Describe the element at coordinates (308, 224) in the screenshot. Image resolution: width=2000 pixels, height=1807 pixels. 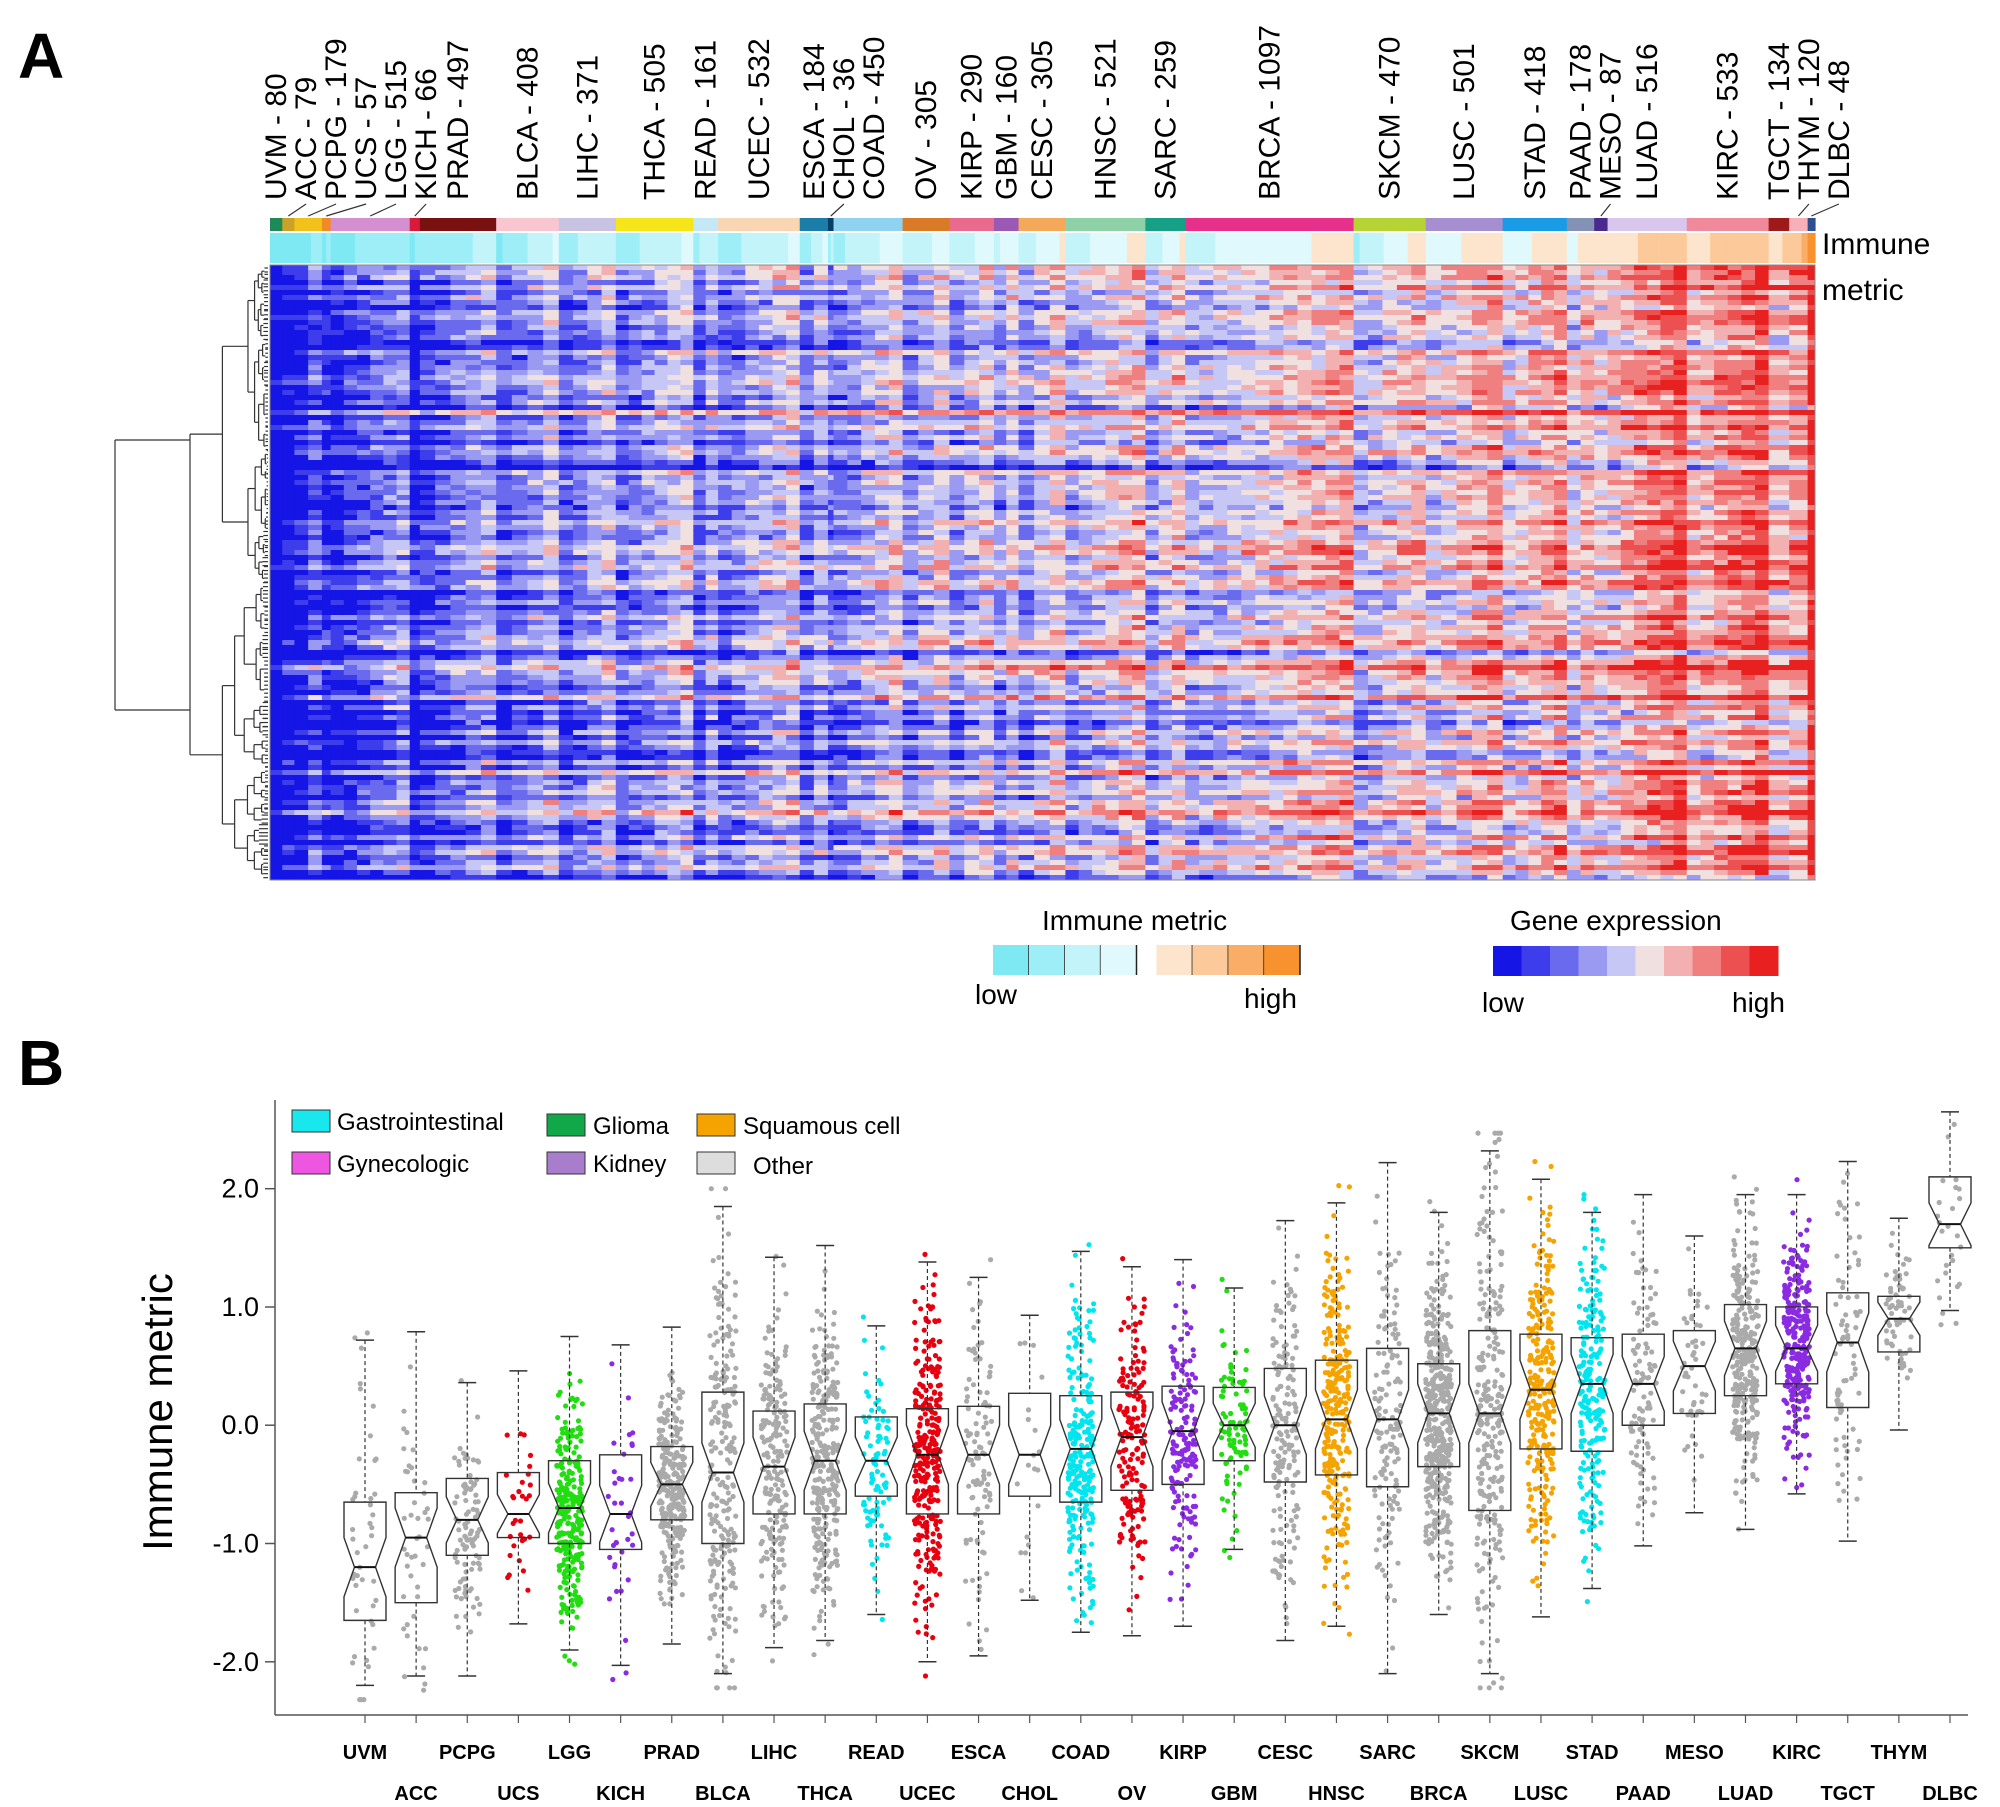
I see `cancer-color-pcpg` at that location.